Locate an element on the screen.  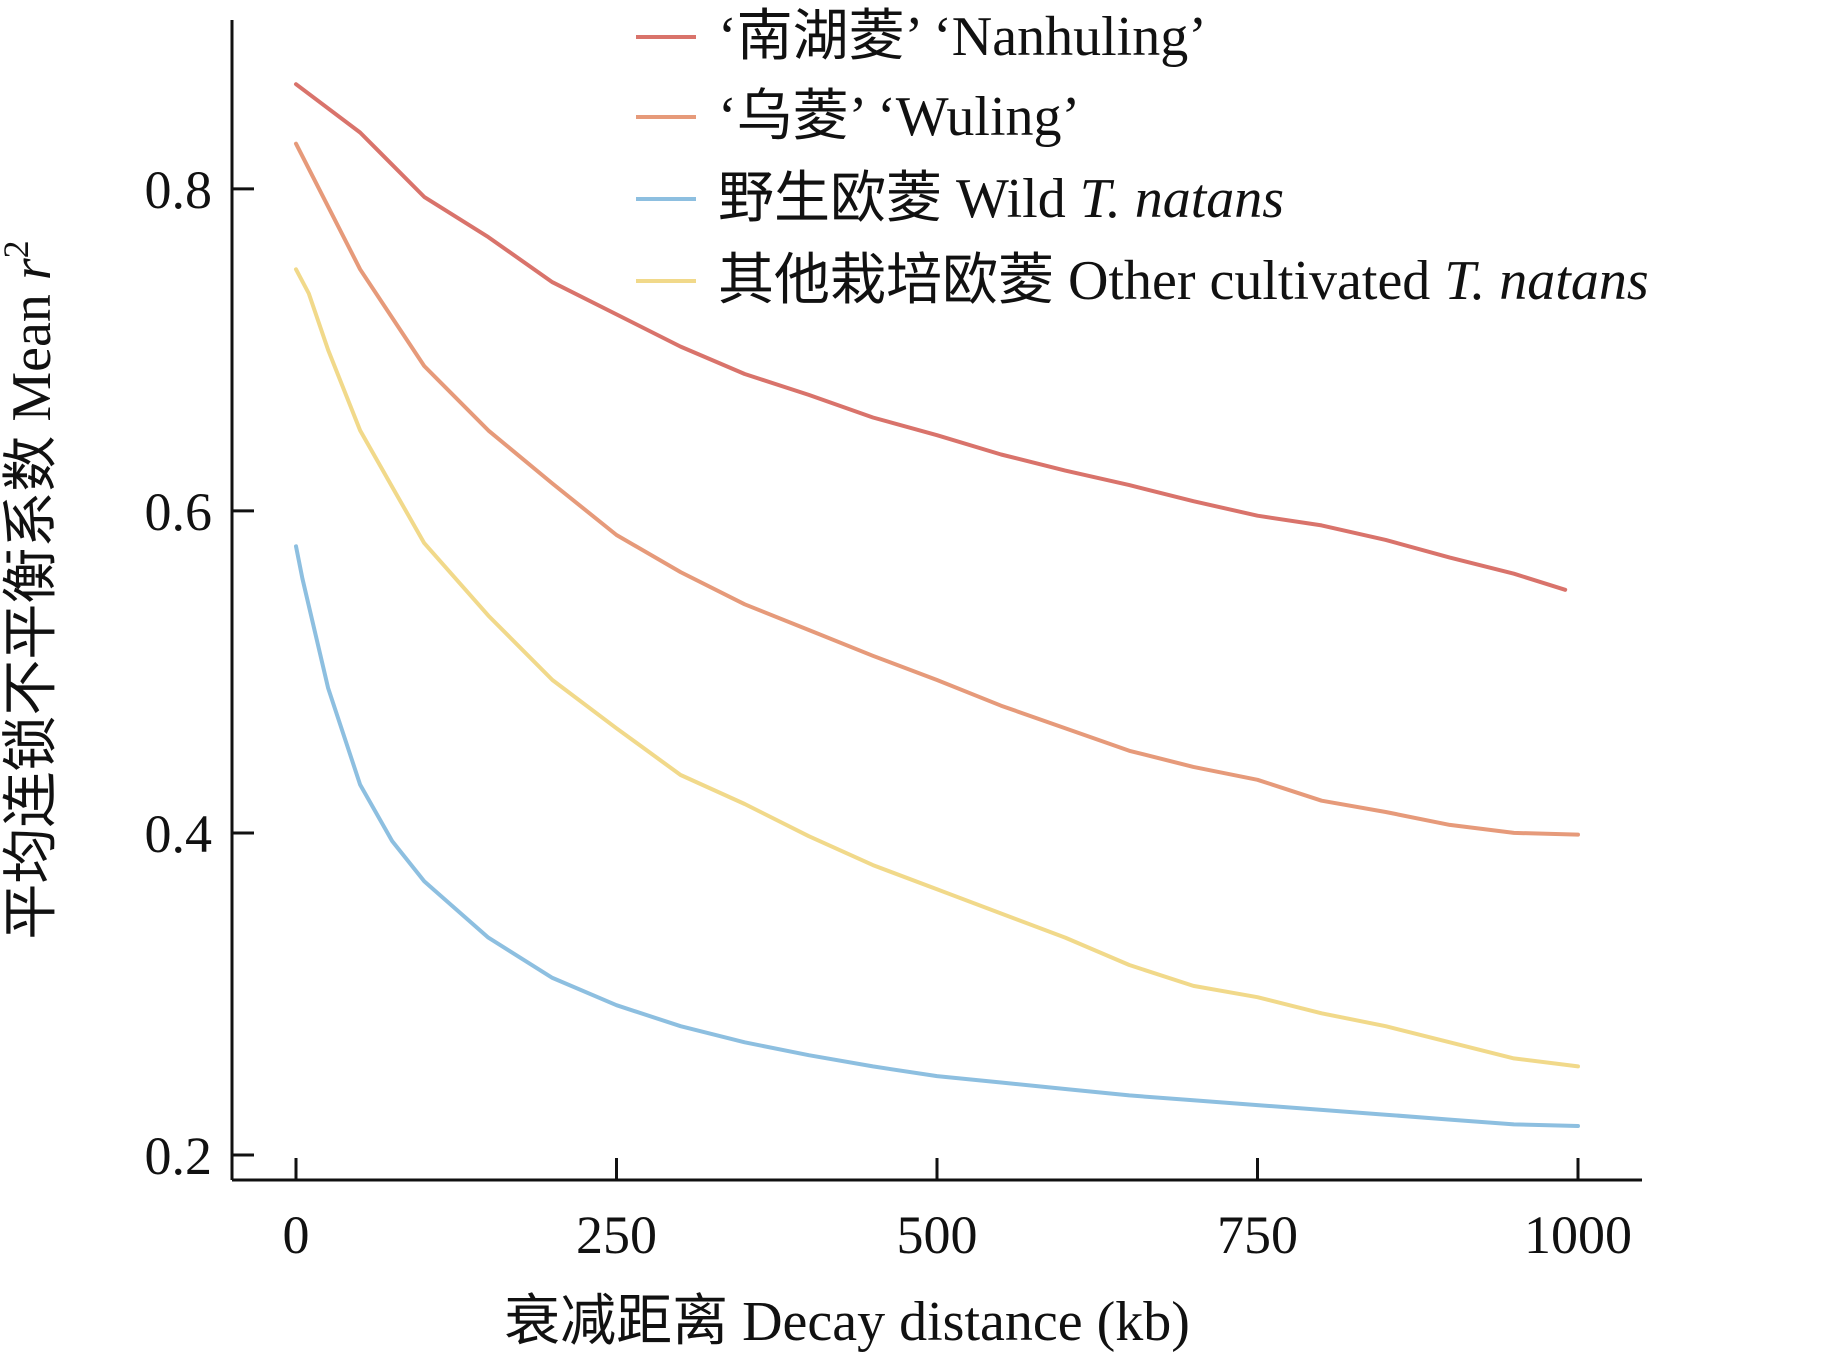
y-axis-title: 平均连锁不平衡系数 Mean r2 is located at coordinates (31, 589).